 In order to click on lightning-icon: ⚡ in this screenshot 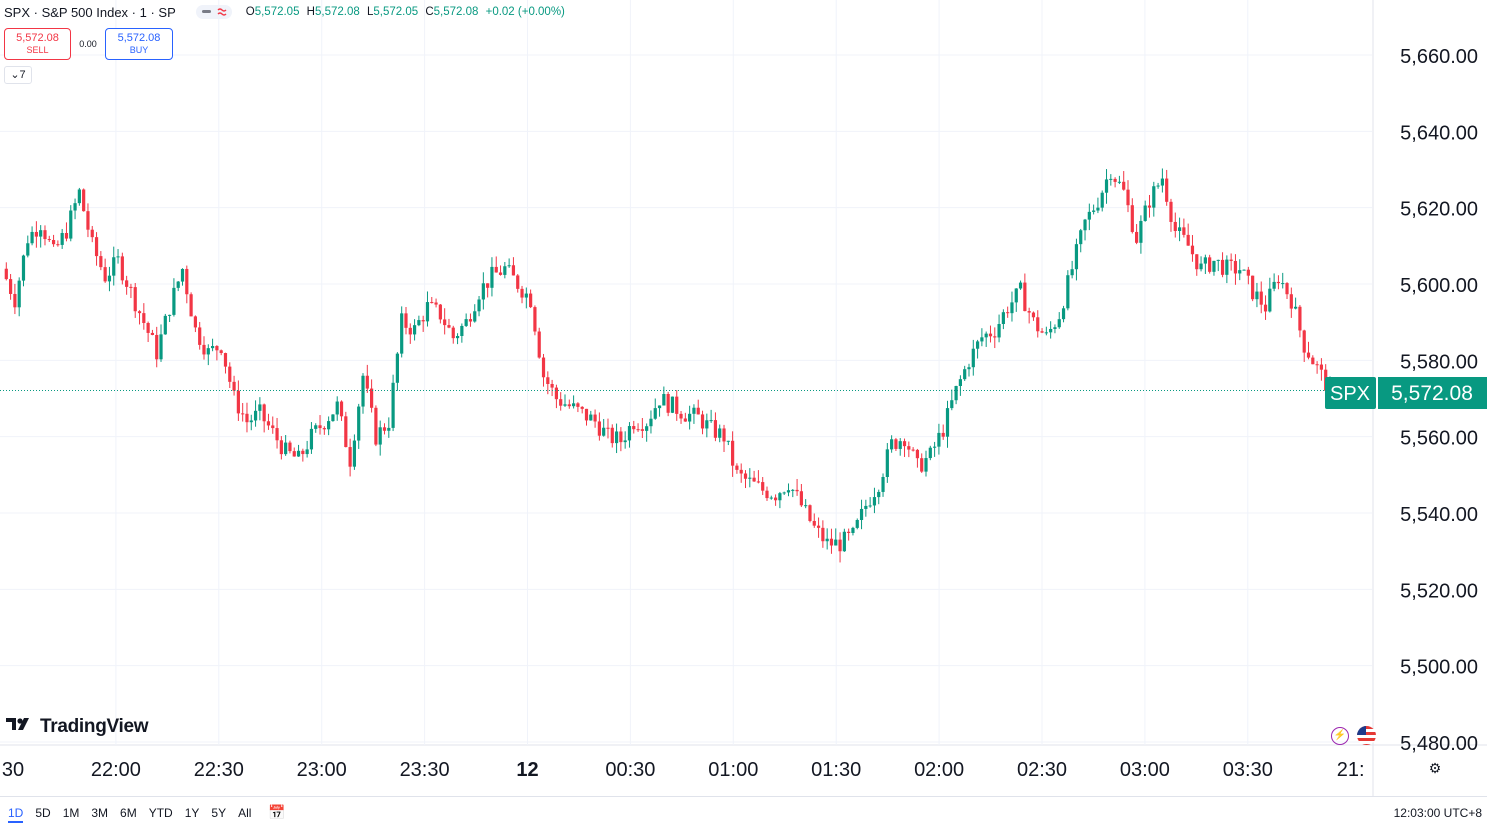, I will do `click(1340, 736)`.